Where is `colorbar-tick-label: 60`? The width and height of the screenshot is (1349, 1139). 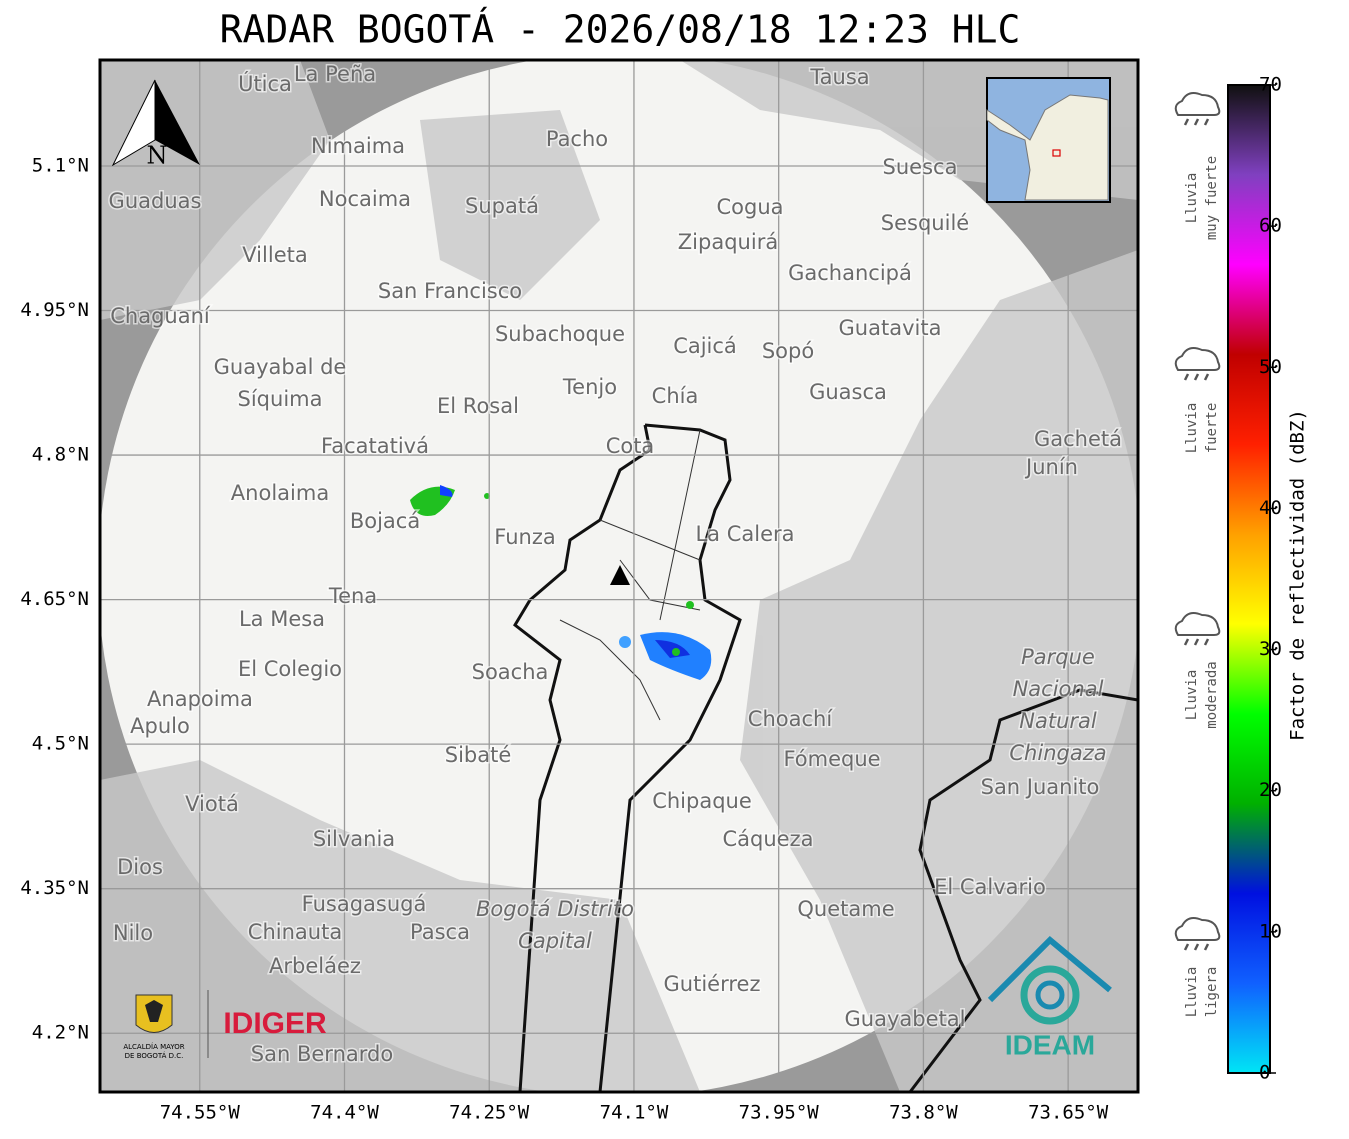 colorbar-tick-label: 60 is located at coordinates (1270, 226).